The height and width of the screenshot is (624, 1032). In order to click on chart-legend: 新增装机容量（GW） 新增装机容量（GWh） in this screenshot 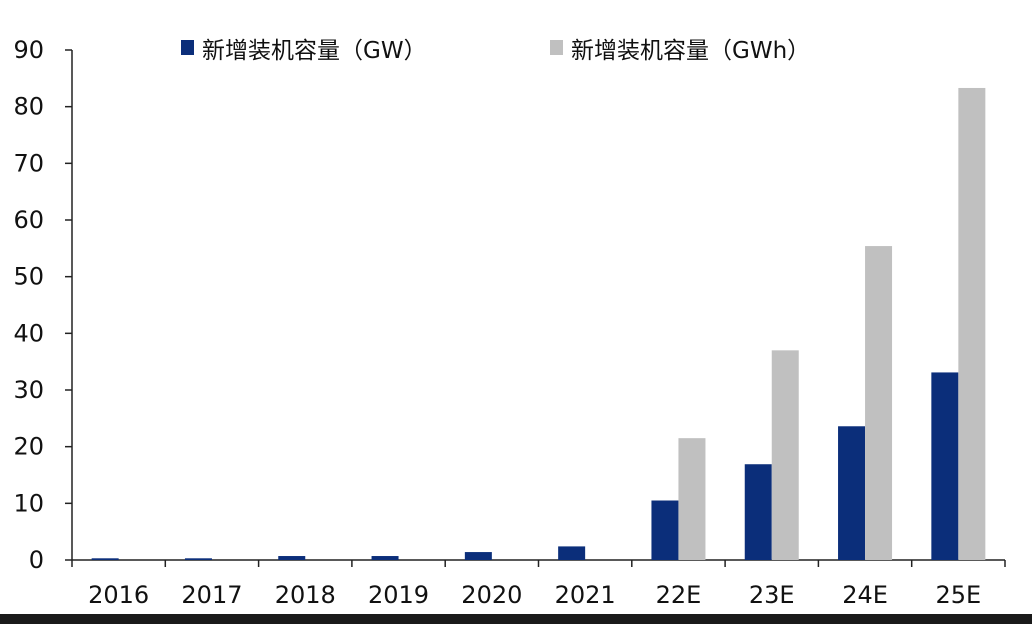, I will do `click(495, 51)`.